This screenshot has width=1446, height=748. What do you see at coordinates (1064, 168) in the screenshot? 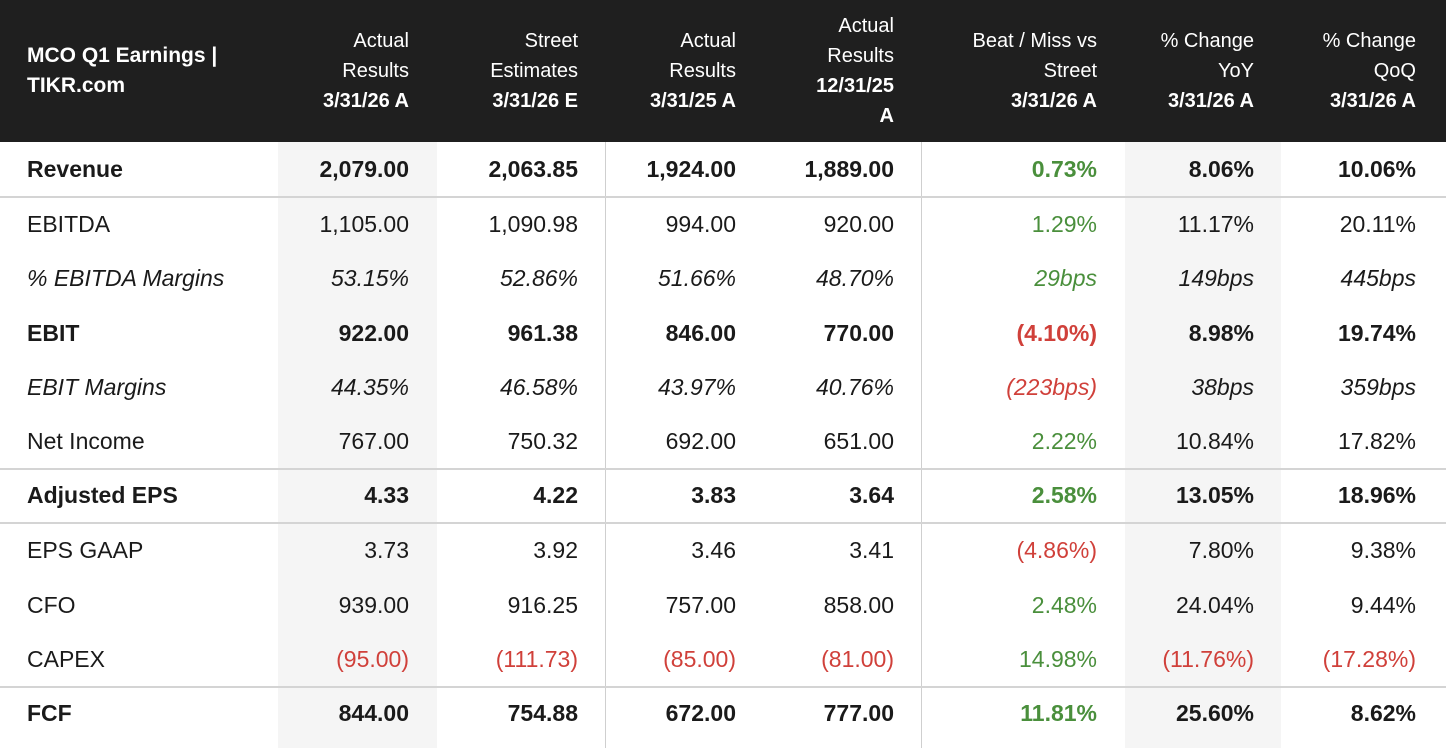
I see `table-cell: 0.73%` at bounding box center [1064, 168].